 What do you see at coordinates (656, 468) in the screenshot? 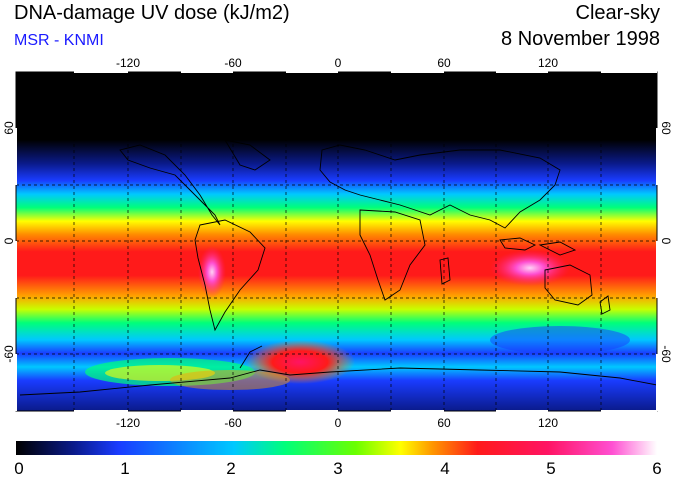
I see `colorbar-label: 6` at bounding box center [656, 468].